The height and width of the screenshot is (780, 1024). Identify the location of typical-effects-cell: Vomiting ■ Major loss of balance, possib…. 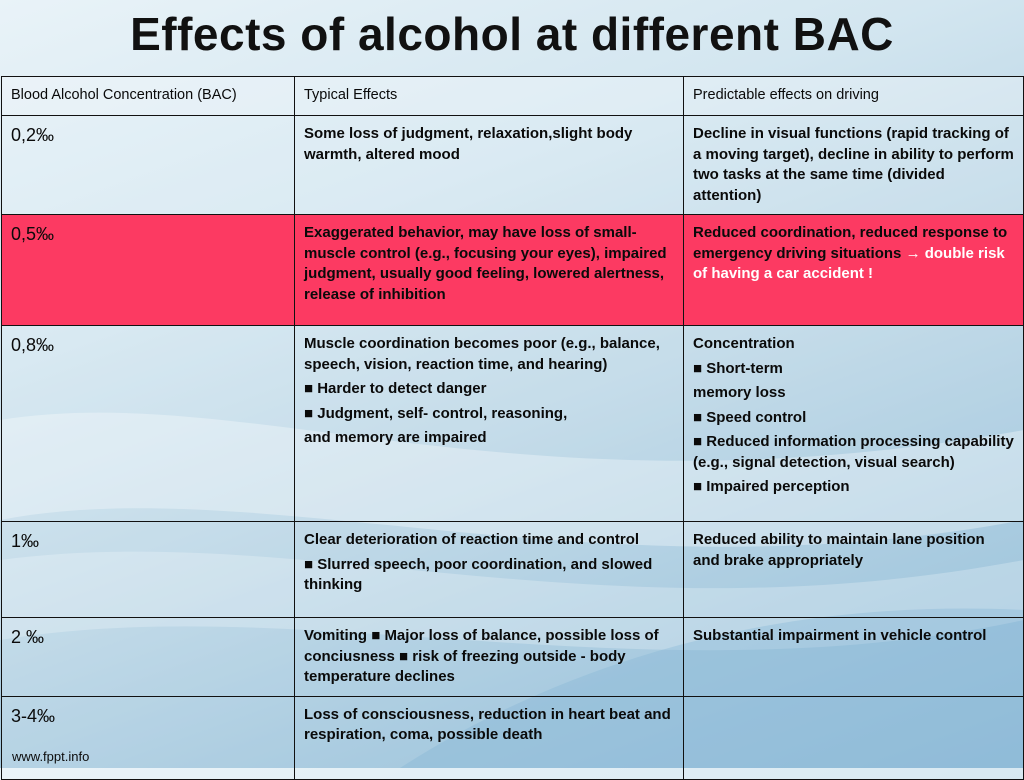
(489, 657).